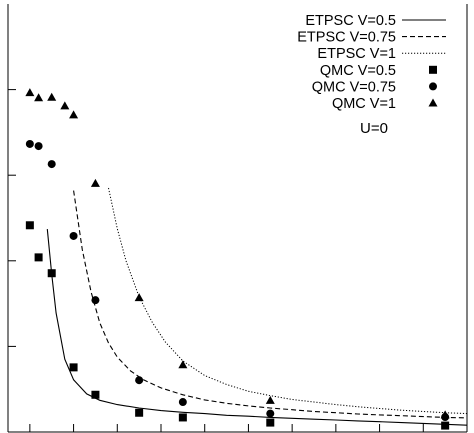  I want to click on legend-label: ETPSC V=1, so click(356, 54).